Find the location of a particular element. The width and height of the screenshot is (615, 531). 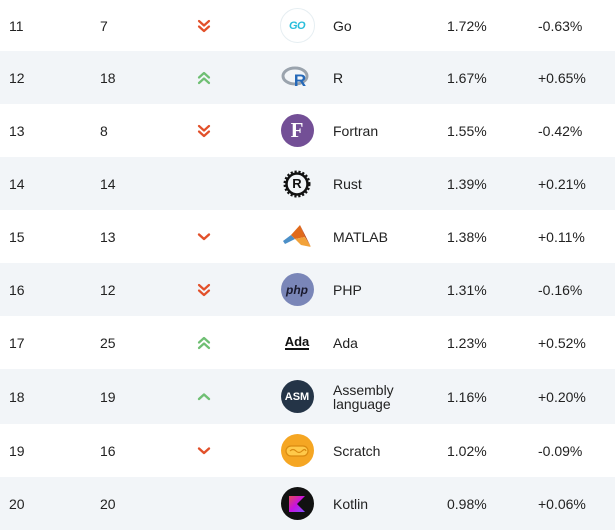

change-cell: +0.11% is located at coordinates (561, 236).